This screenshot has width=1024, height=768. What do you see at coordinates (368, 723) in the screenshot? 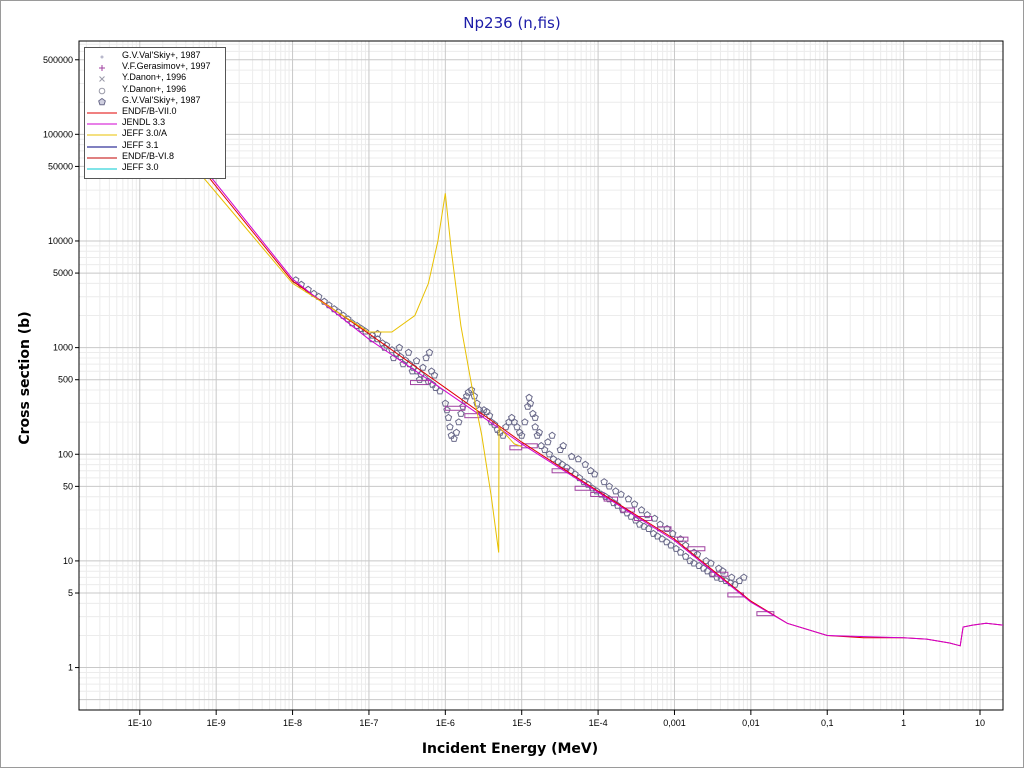
I see `x-tick-label: 1E-7` at bounding box center [368, 723].